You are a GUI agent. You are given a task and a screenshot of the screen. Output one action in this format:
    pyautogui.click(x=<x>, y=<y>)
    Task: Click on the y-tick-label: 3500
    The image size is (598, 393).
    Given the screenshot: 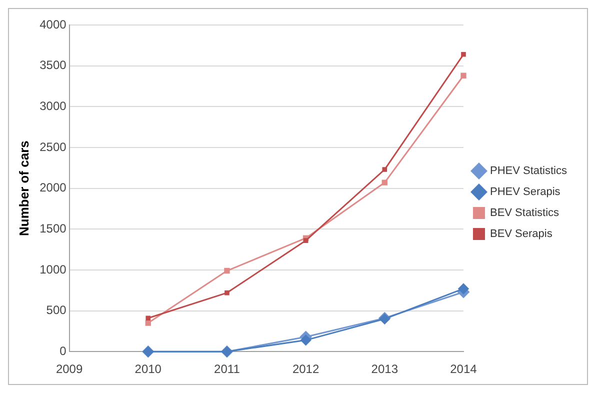 What is the action you would take?
    pyautogui.click(x=53, y=65)
    